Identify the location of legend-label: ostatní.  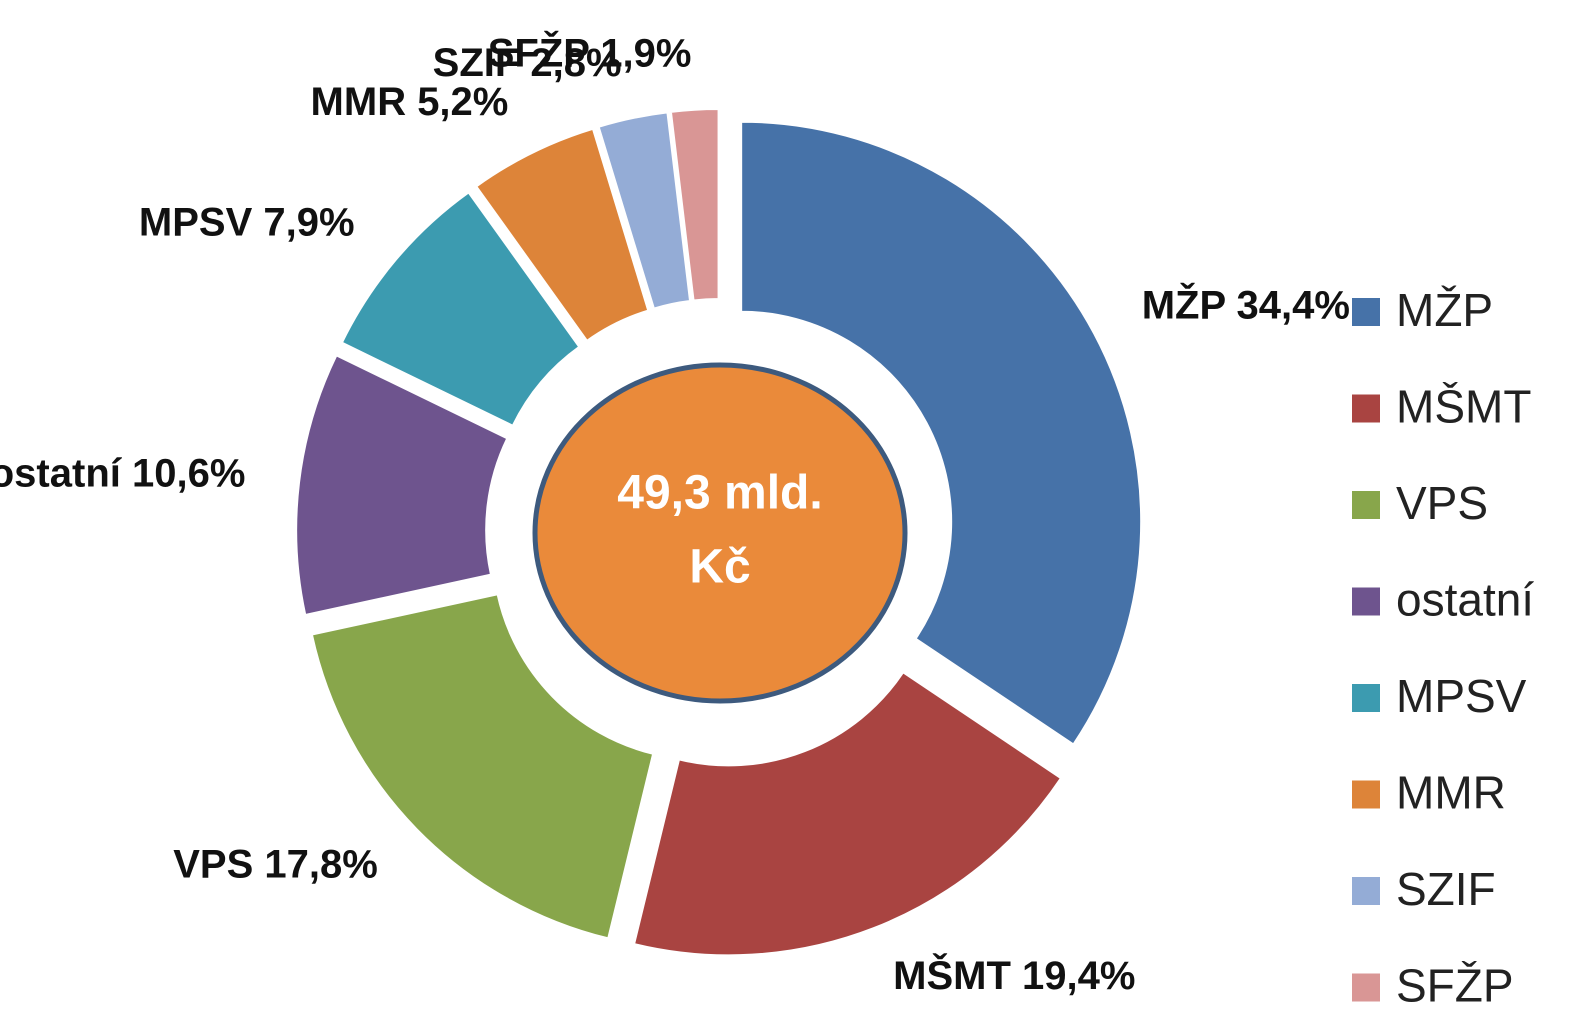
(1465, 600).